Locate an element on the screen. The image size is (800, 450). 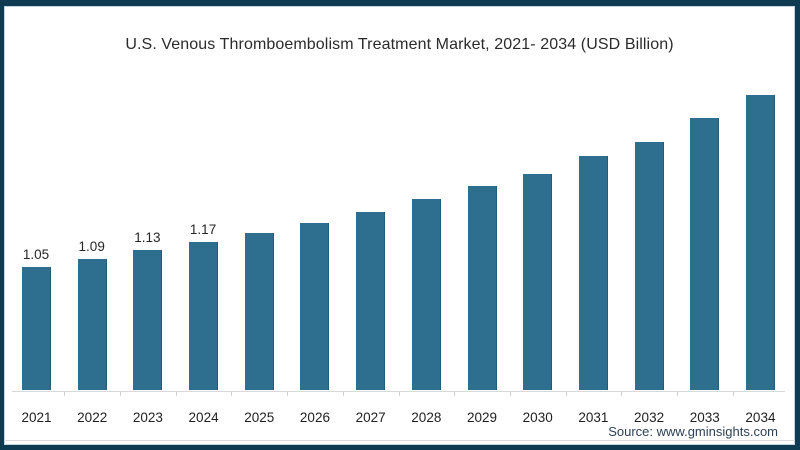
bar-2030 is located at coordinates (538, 281).